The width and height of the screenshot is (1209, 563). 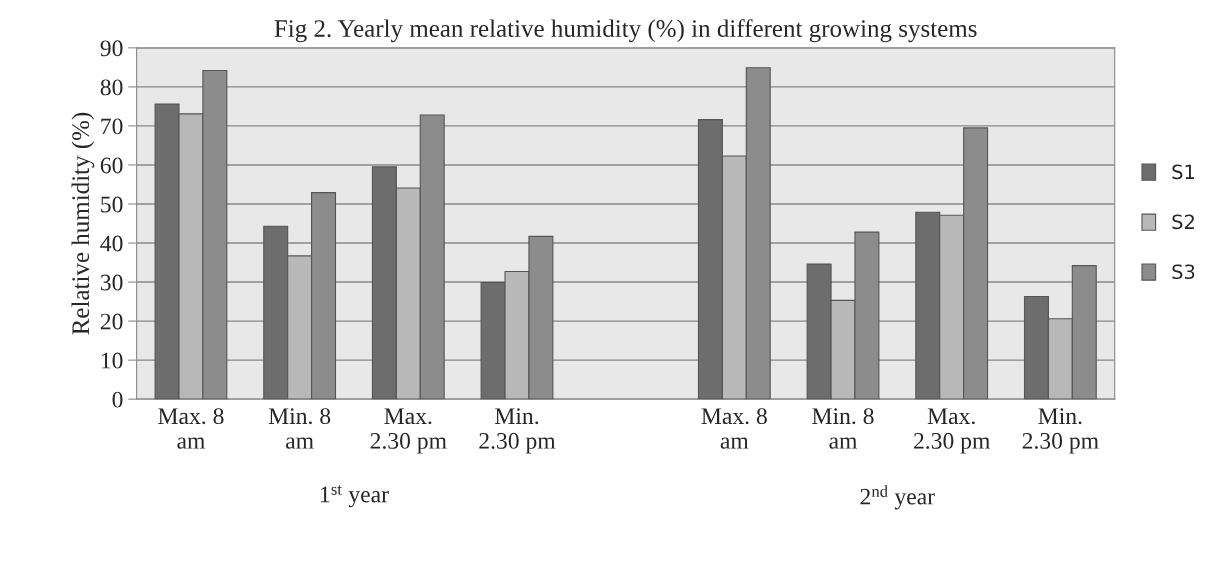 I want to click on y-tick-label: 20, so click(x=111, y=321).